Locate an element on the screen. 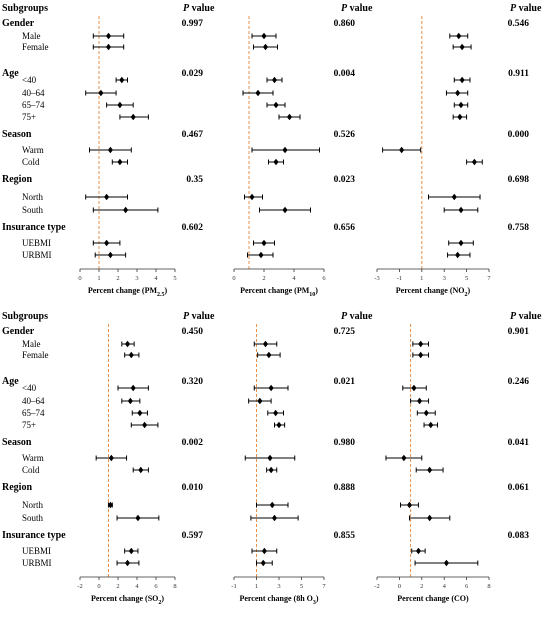 Image resolution: width=550 pixels, height=617 pixels. p-value: 0.855 is located at coordinates (345, 536).